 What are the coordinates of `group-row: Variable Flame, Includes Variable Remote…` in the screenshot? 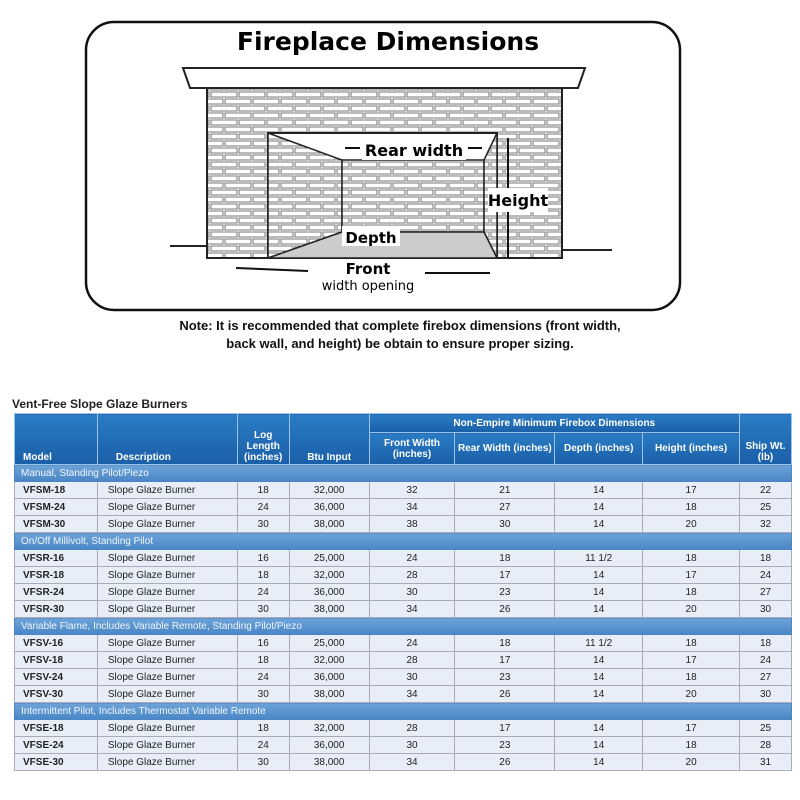 It's located at (403, 626).